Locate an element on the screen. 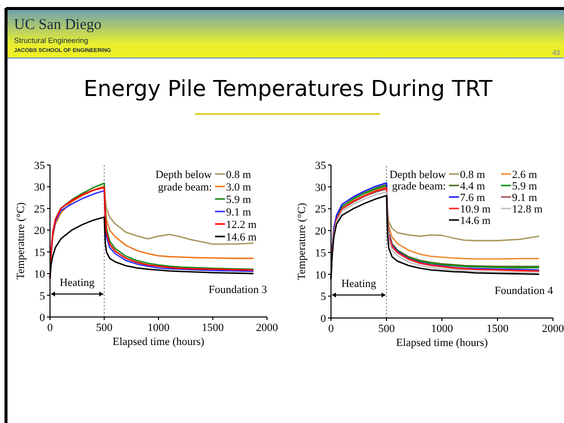 This screenshot has width=564, height=423. annotation: Foundation 3 is located at coordinates (238, 290).